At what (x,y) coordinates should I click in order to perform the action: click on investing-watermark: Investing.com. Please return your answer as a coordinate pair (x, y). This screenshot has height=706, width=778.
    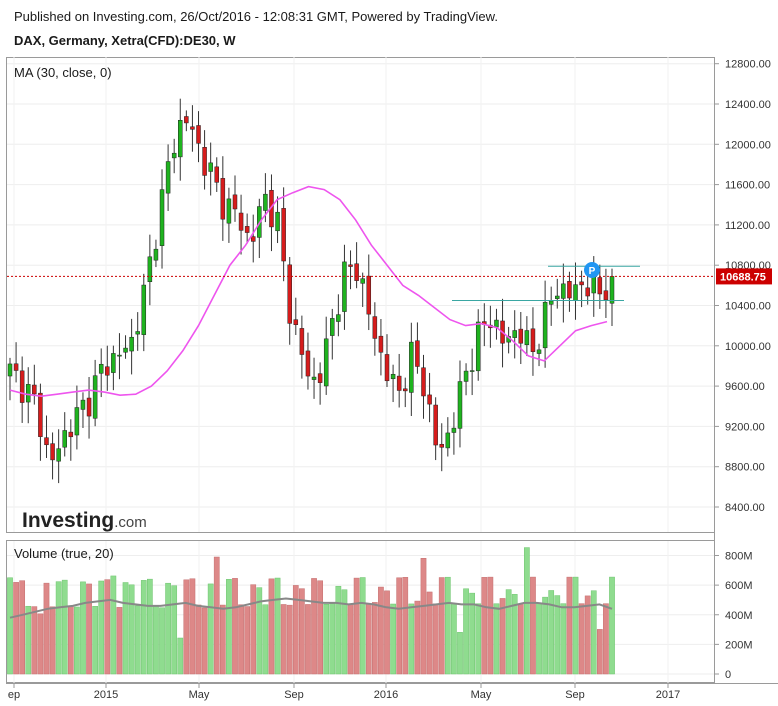
    Looking at the image, I should click on (84, 520).